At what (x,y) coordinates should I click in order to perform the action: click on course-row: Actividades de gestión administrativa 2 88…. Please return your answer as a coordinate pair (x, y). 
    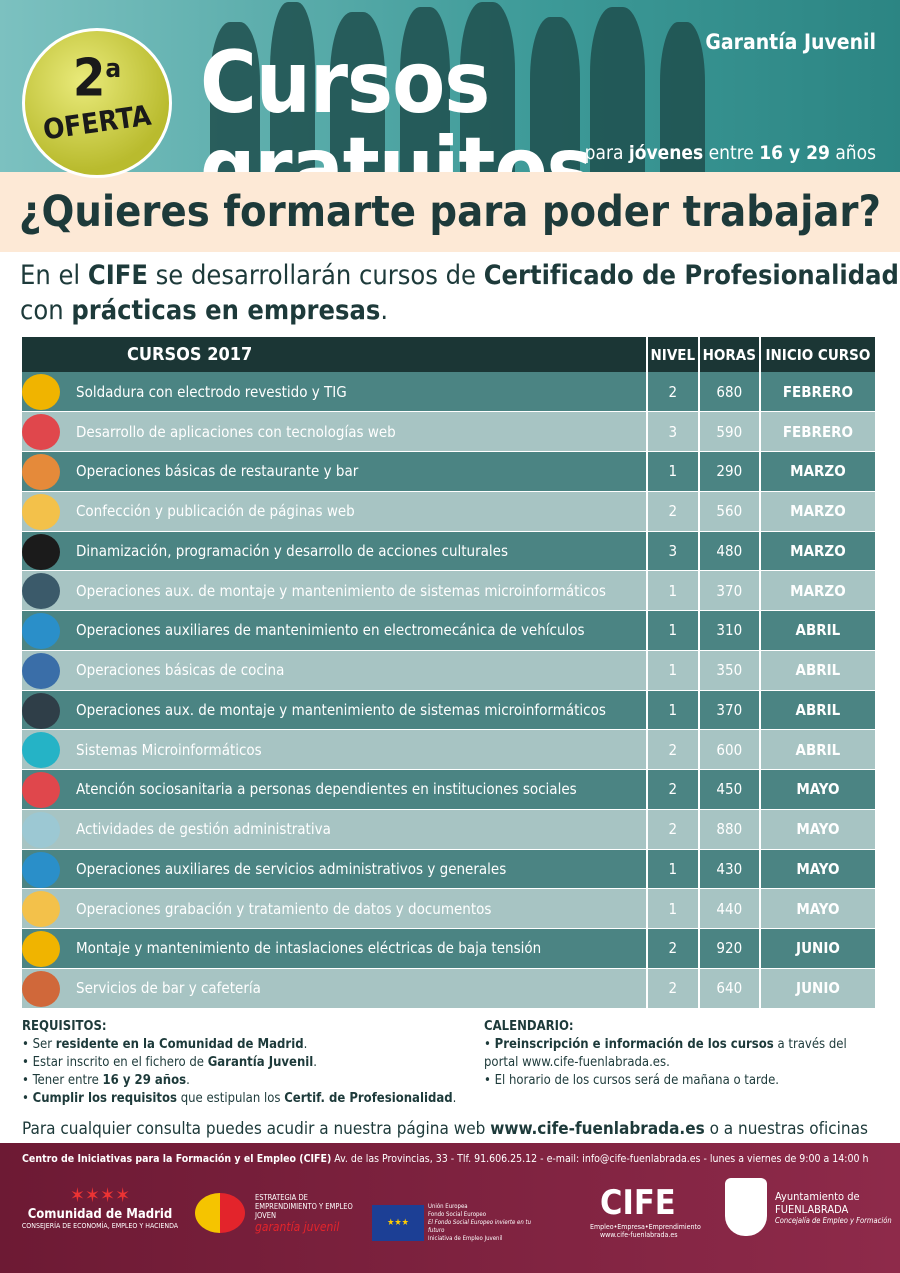
    Looking at the image, I should click on (450, 829).